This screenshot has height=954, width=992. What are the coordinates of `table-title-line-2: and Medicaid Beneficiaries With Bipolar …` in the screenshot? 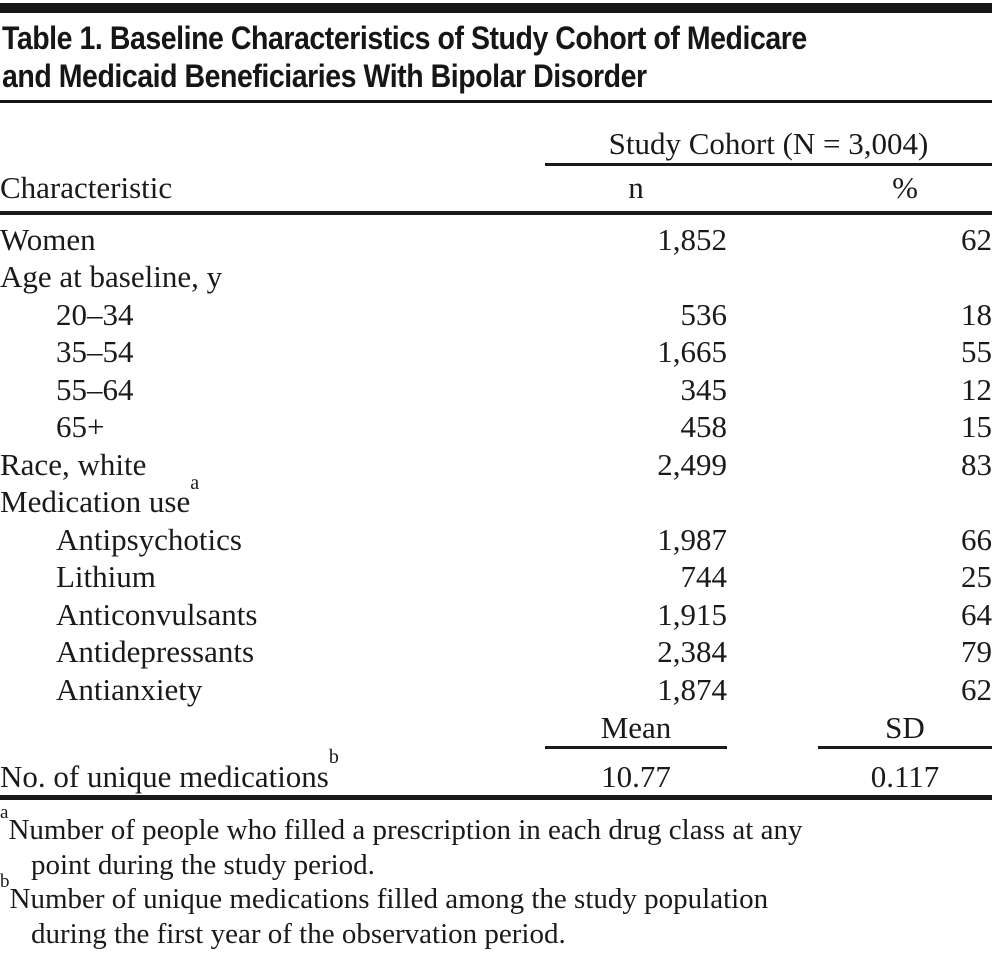 It's located at (324, 76).